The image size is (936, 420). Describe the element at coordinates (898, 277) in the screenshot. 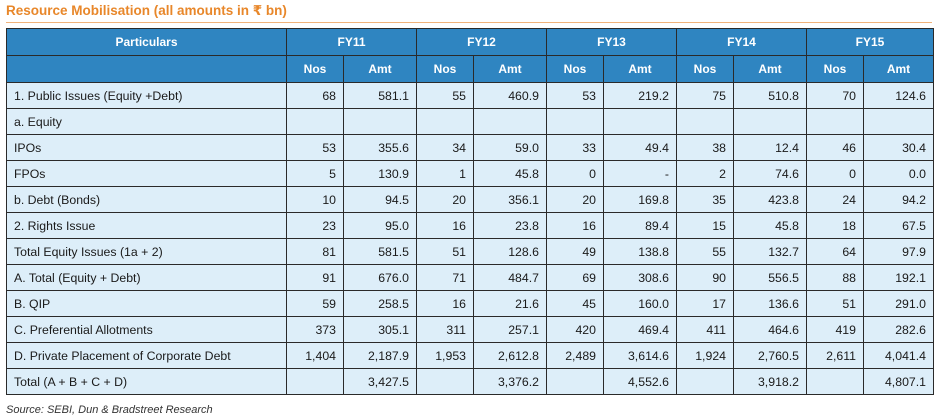

I see `amt-cell: 192.1` at that location.